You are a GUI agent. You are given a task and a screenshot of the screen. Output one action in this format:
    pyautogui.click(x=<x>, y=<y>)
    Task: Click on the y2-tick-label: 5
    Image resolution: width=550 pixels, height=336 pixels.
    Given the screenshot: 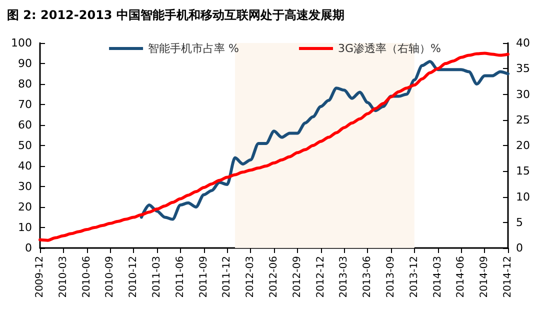 What is the action you would take?
    pyautogui.click(x=519, y=222)
    